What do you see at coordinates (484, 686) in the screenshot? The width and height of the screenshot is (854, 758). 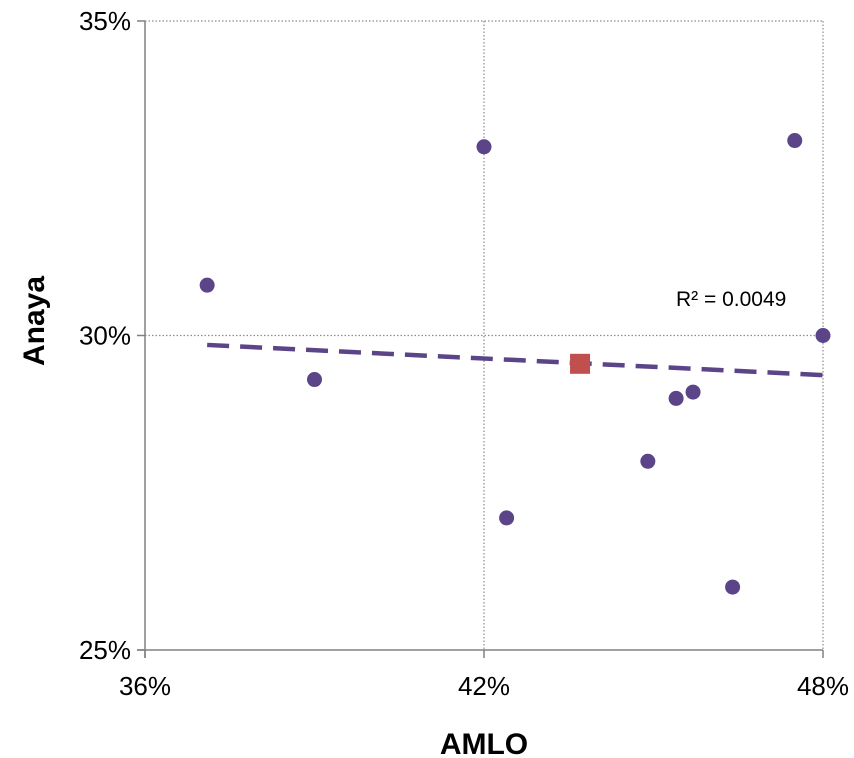 I see `x-tick-label-1: 42%` at bounding box center [484, 686].